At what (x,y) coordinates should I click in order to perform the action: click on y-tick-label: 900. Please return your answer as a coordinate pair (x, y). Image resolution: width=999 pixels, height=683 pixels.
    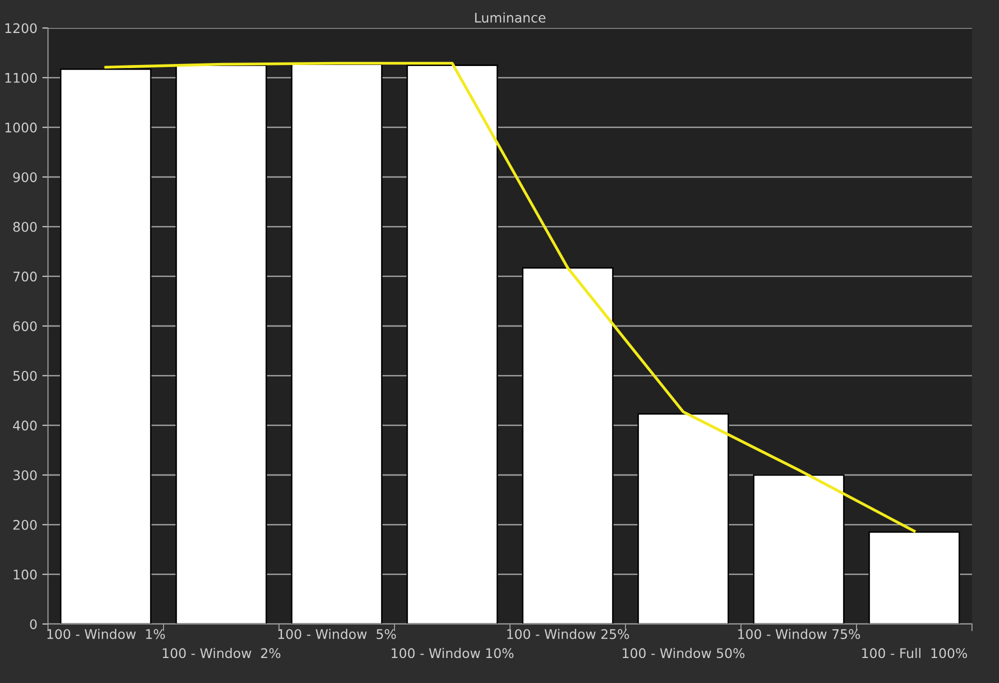
    Looking at the image, I should click on (25, 177).